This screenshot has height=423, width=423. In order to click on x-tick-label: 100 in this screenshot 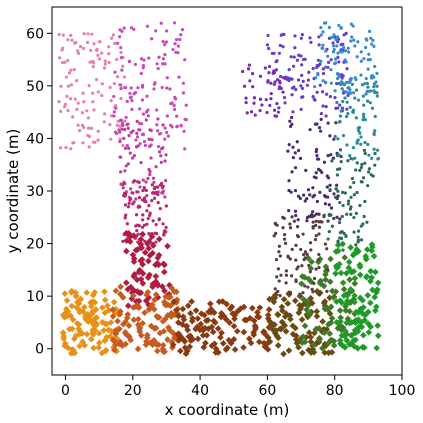, I will do `click(402, 391)`.